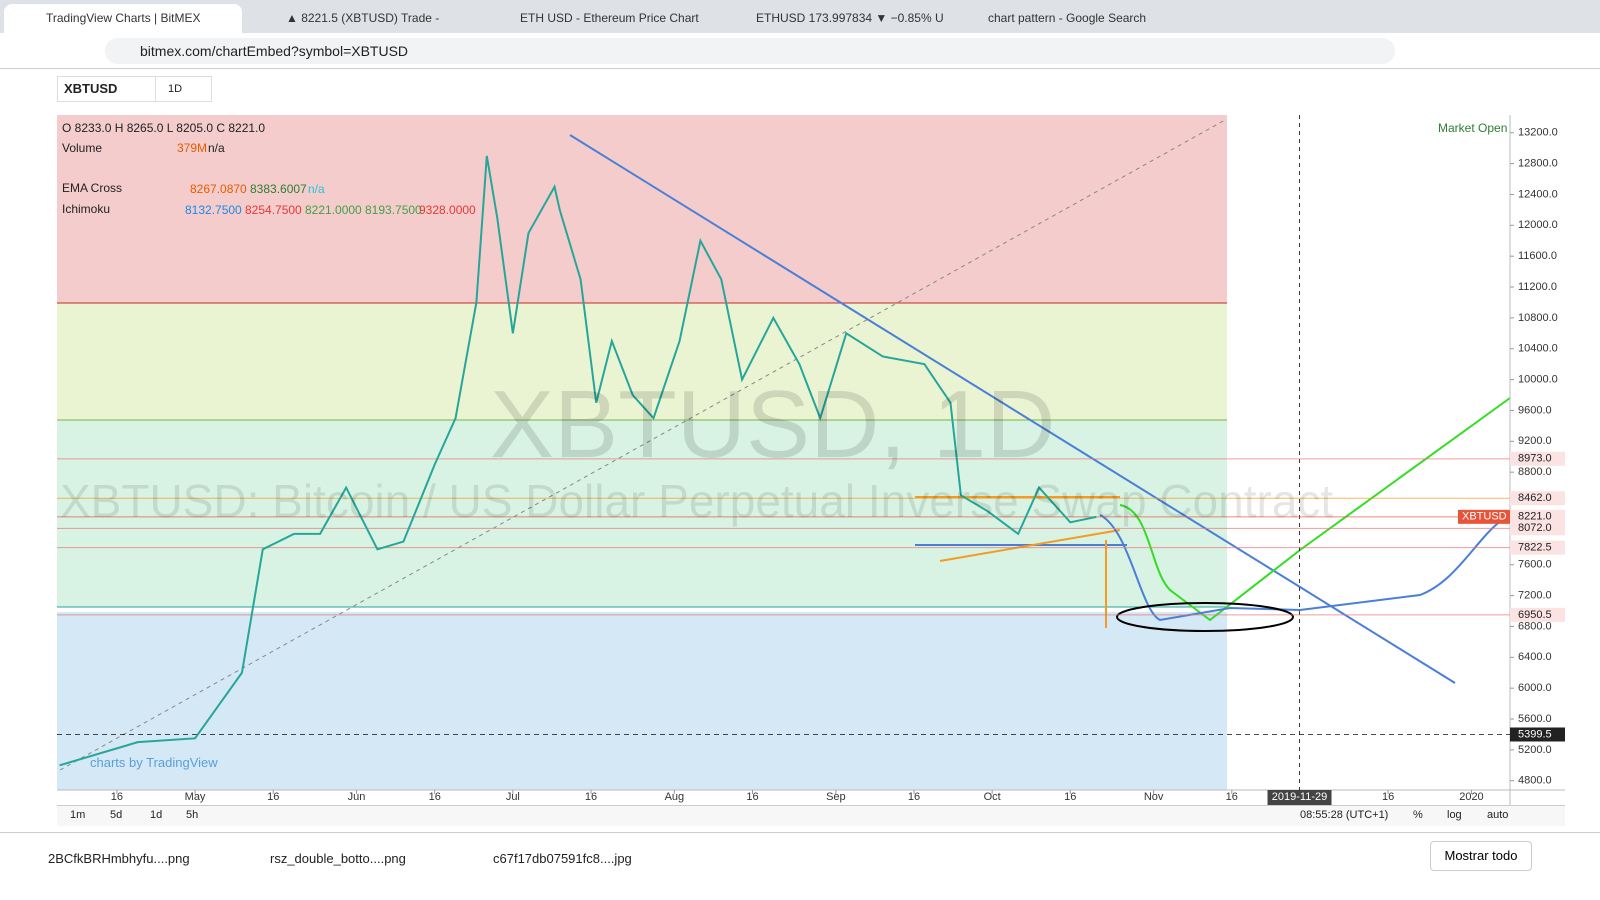 Image resolution: width=1600 pixels, height=900 pixels. I want to click on y-tick-label: 11200.0, so click(1537, 287).